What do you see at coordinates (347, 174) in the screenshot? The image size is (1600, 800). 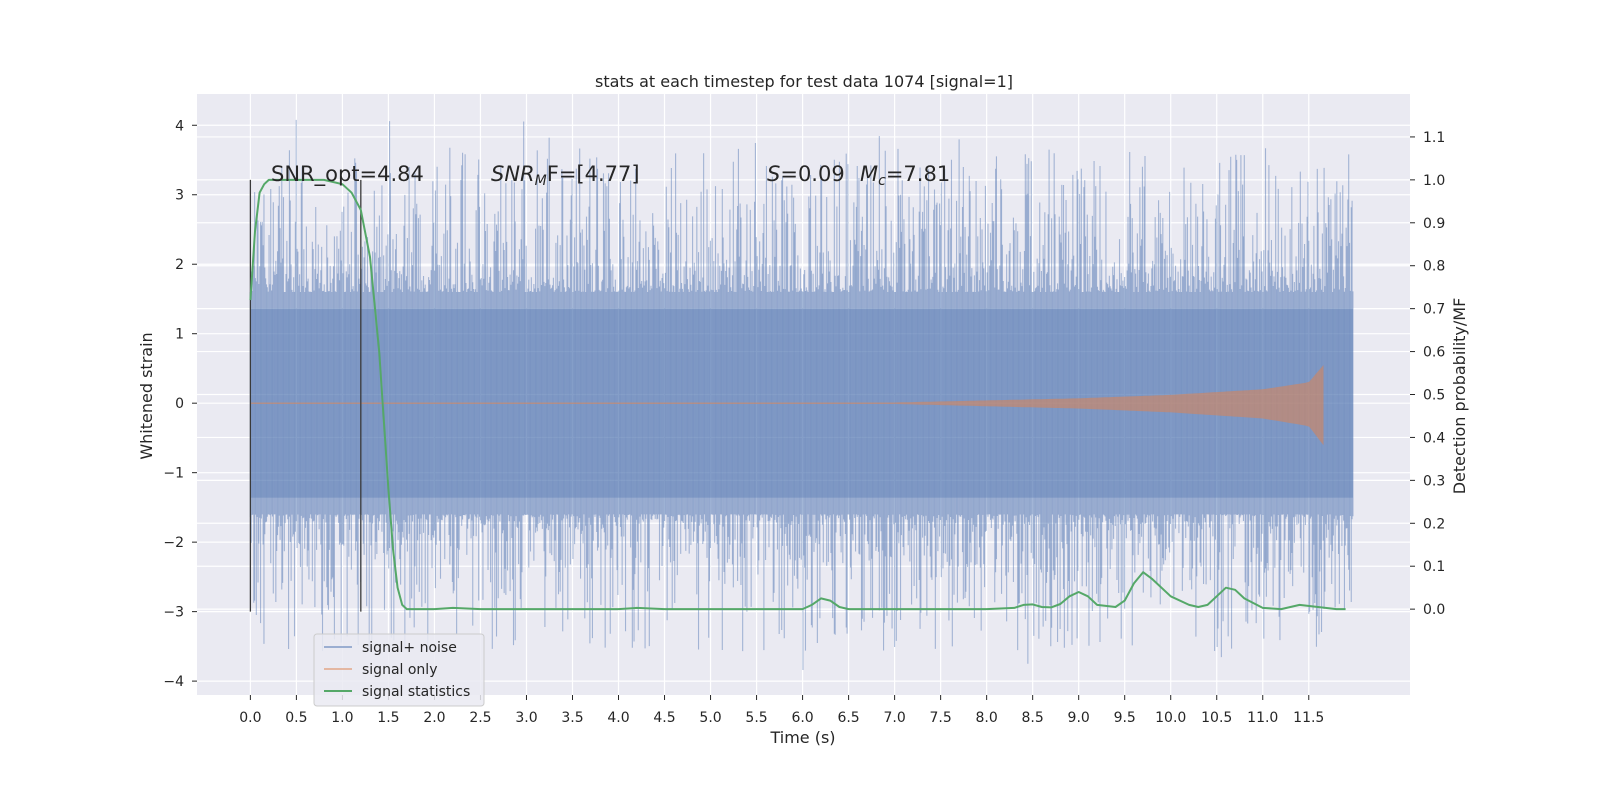 I see `snr-opt-annotation: SNR_opt=4.84` at bounding box center [347, 174].